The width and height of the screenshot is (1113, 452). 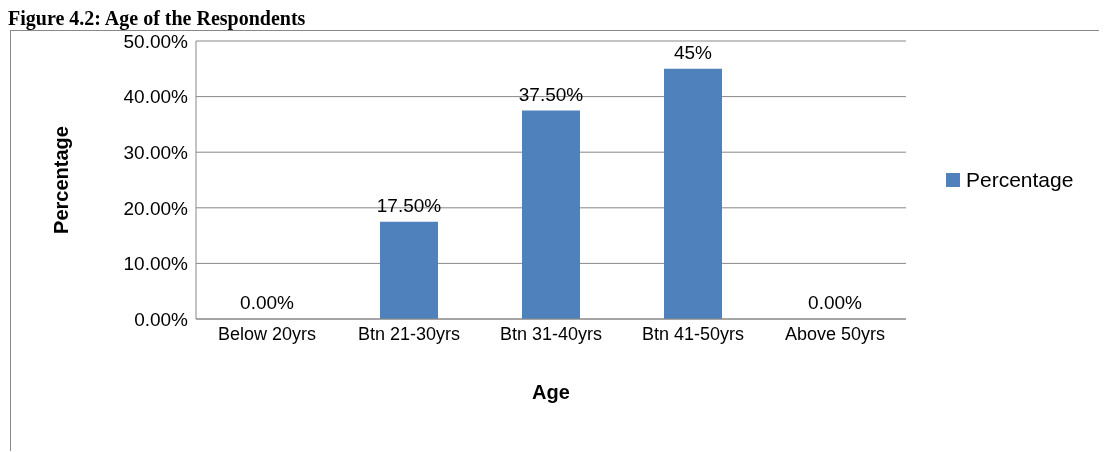 What do you see at coordinates (551, 333) in the screenshot?
I see `x-tick-label: Btn 31-40yrs` at bounding box center [551, 333].